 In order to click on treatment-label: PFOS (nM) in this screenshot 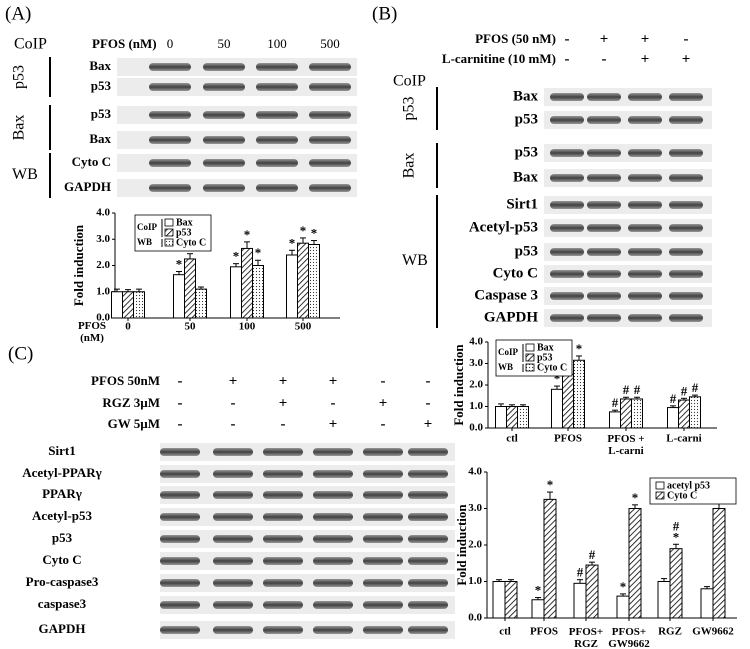, I will do `click(124, 43)`.